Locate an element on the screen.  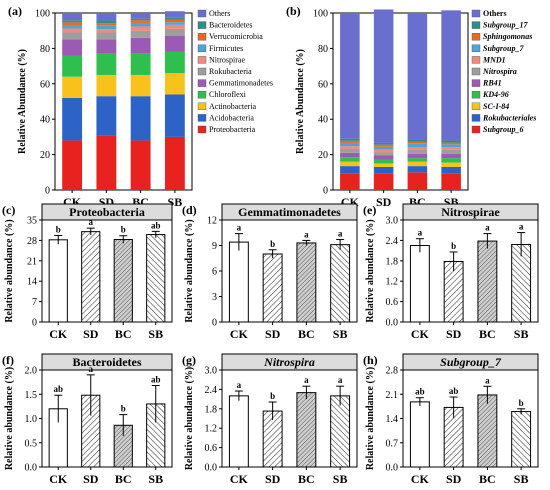
y-tick-label: 2.8 is located at coordinates (392, 371).